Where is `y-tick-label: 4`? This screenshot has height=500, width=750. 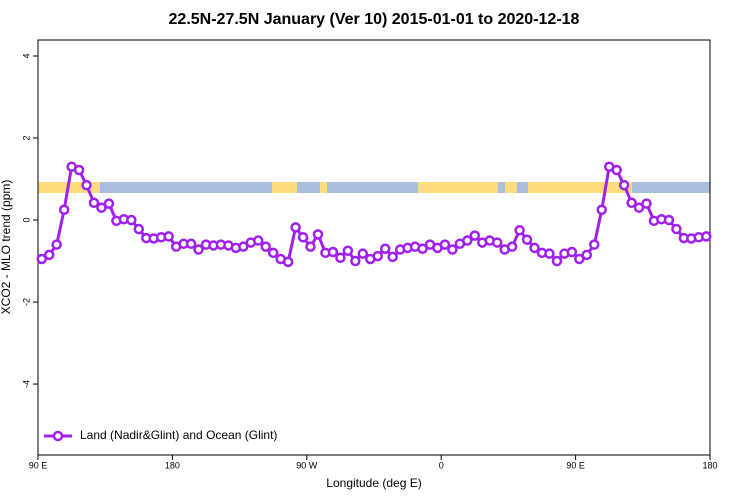 y-tick-label: 4 is located at coordinates (26, 55).